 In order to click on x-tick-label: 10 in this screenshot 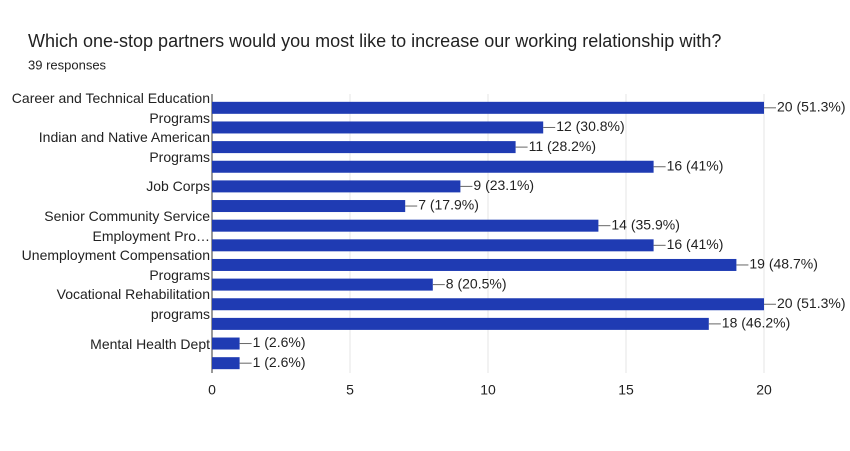, I will do `click(488, 390)`.